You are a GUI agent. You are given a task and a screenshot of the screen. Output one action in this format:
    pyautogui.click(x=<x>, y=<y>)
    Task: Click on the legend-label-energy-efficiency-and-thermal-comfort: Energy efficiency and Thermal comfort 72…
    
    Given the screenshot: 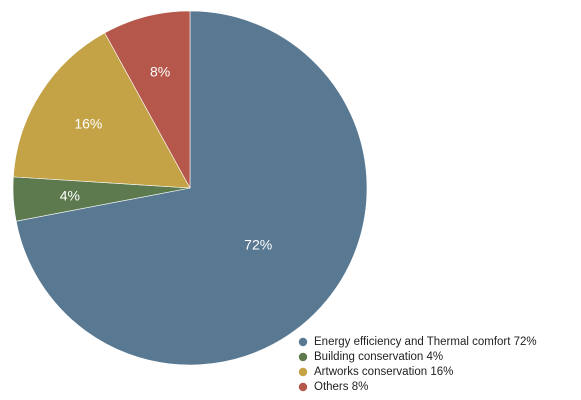 What is the action you would take?
    pyautogui.click(x=425, y=342)
    